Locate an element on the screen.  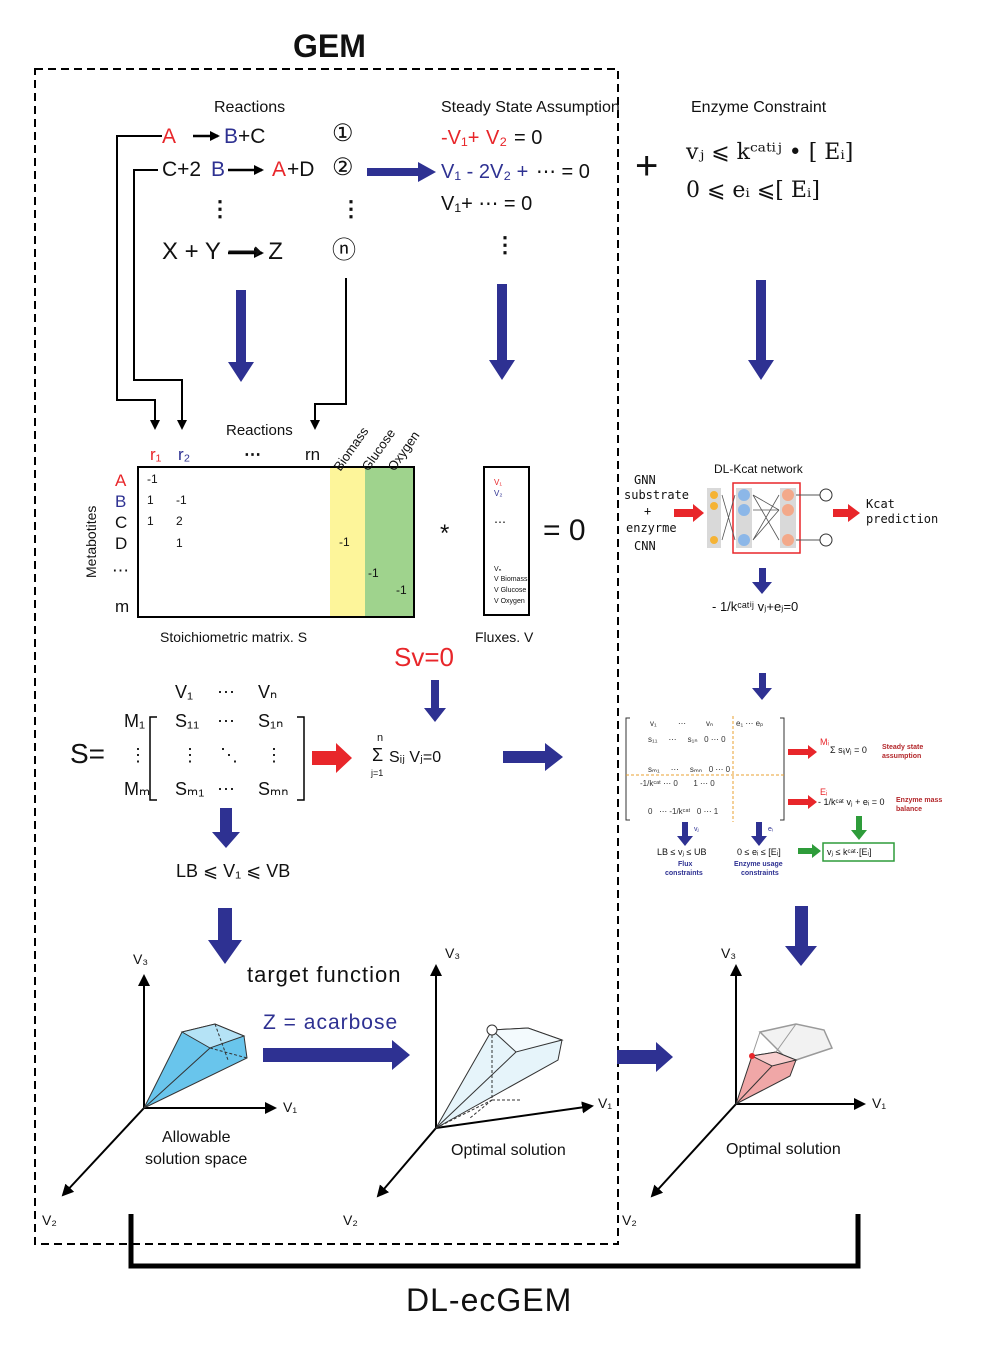
flux-vbiomass: V Biomass is located at coordinates (511, 579).